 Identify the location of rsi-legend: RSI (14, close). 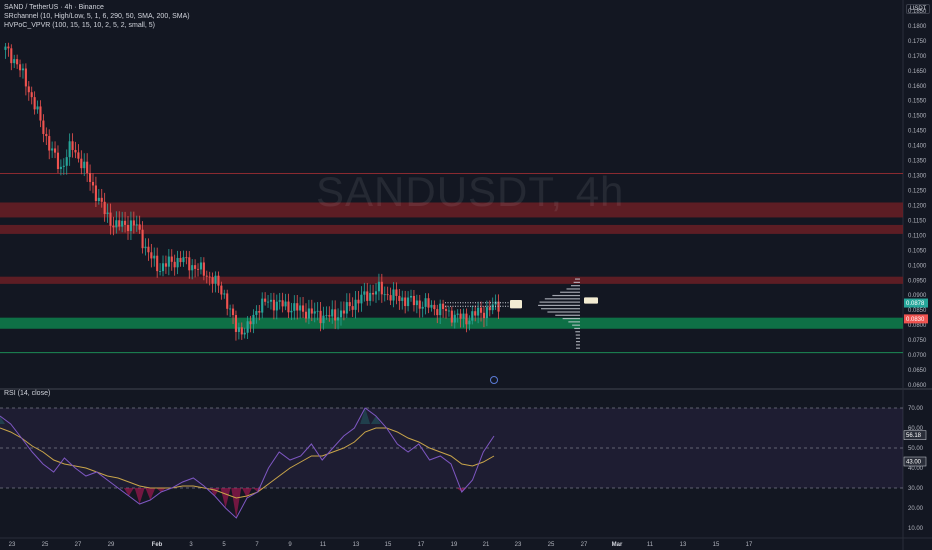
(27, 393).